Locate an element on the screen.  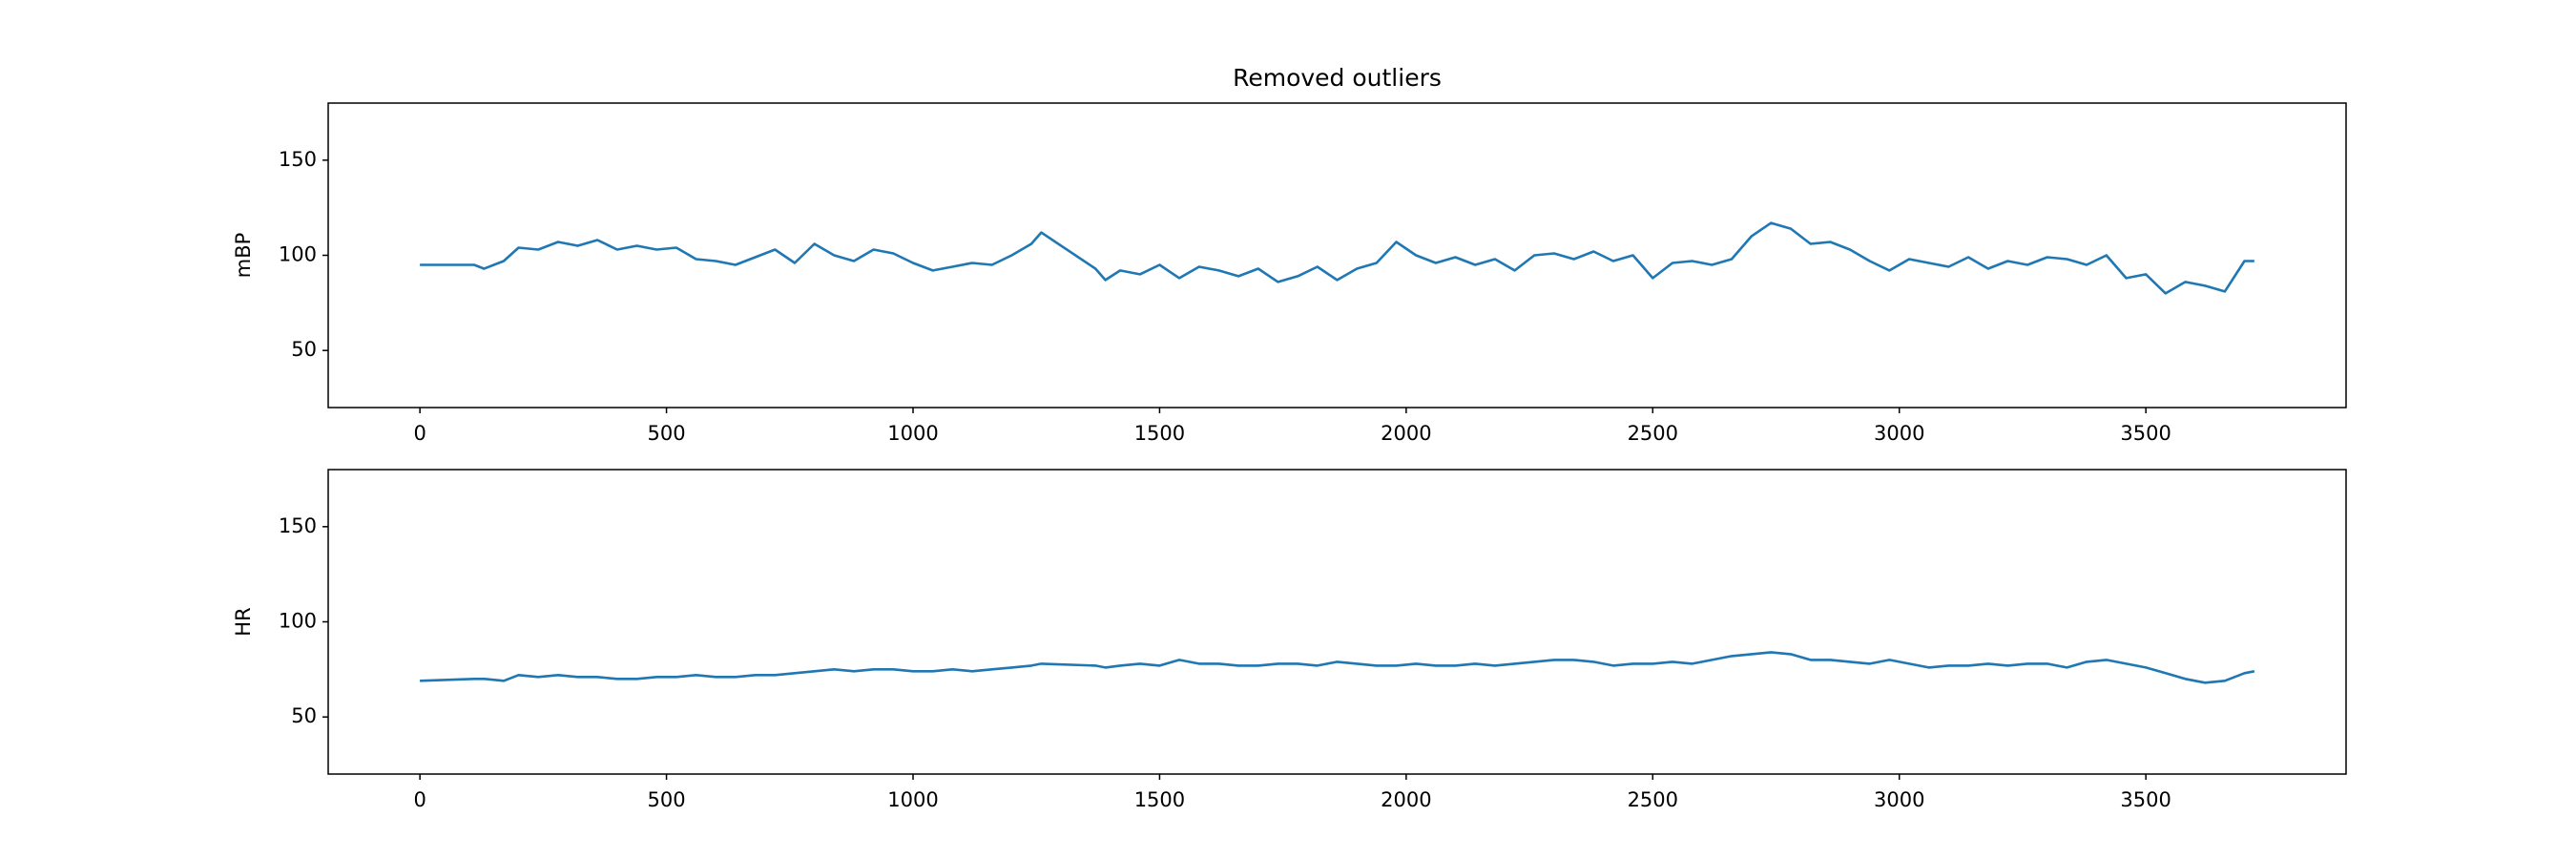
y-axis-label: mBP is located at coordinates (243, 256).